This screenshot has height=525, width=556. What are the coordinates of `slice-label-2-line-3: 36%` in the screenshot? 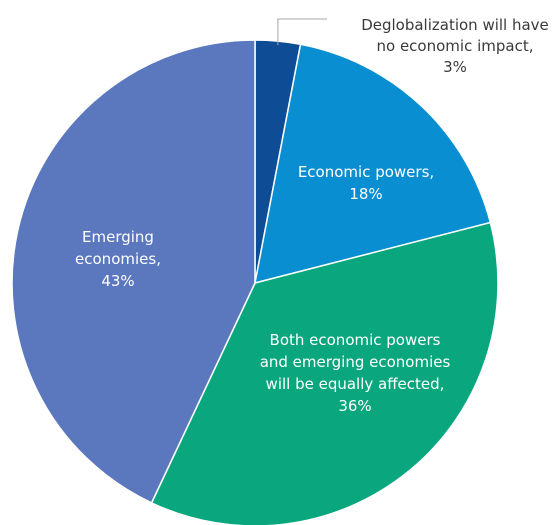 It's located at (354, 406).